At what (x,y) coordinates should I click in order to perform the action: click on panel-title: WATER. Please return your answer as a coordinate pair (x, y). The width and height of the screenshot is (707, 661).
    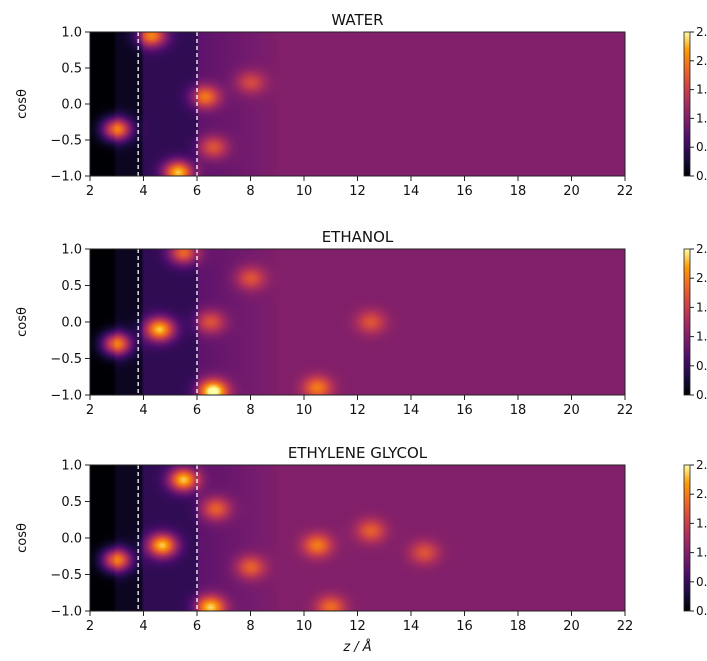
    Looking at the image, I should click on (357, 20).